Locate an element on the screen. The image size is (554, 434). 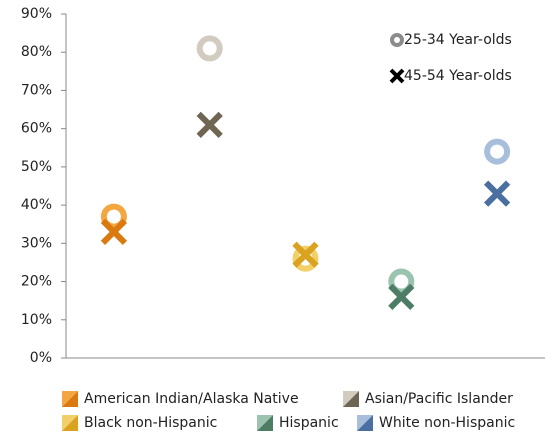
y-tick-label: 10% is located at coordinates (36, 320).